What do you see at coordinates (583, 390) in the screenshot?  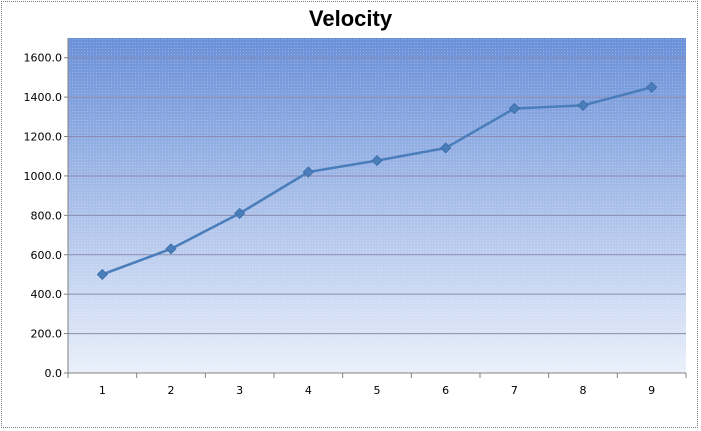 I see `x-tick-label: 8` at bounding box center [583, 390].